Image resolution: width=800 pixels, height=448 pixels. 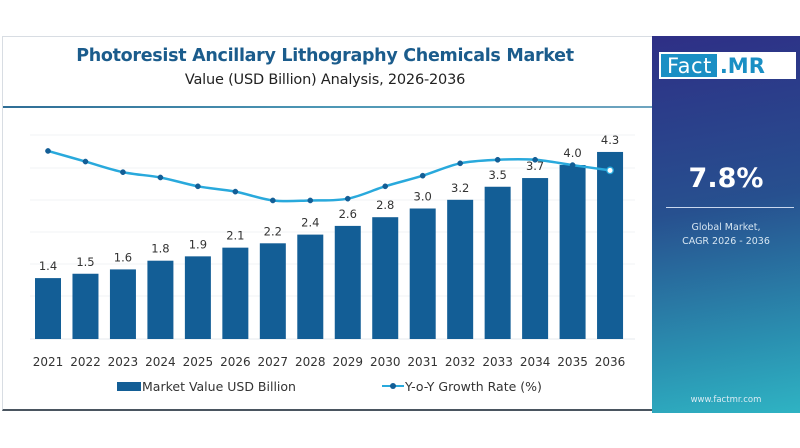 What do you see at coordinates (423, 197) in the screenshot?
I see `bar-value-label: 3.0` at bounding box center [423, 197].